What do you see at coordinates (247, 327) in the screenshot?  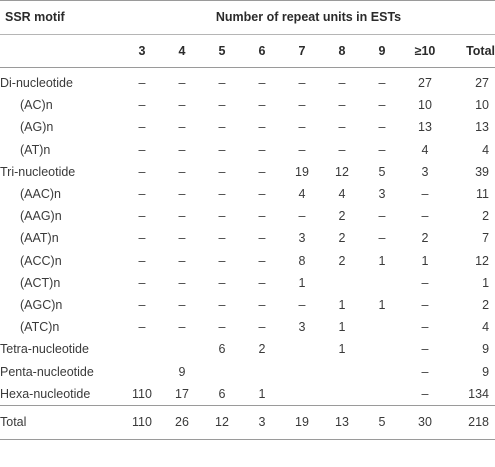 I see `table-row: (ATC)n – – – – 3 1 – 4` at bounding box center [247, 327].